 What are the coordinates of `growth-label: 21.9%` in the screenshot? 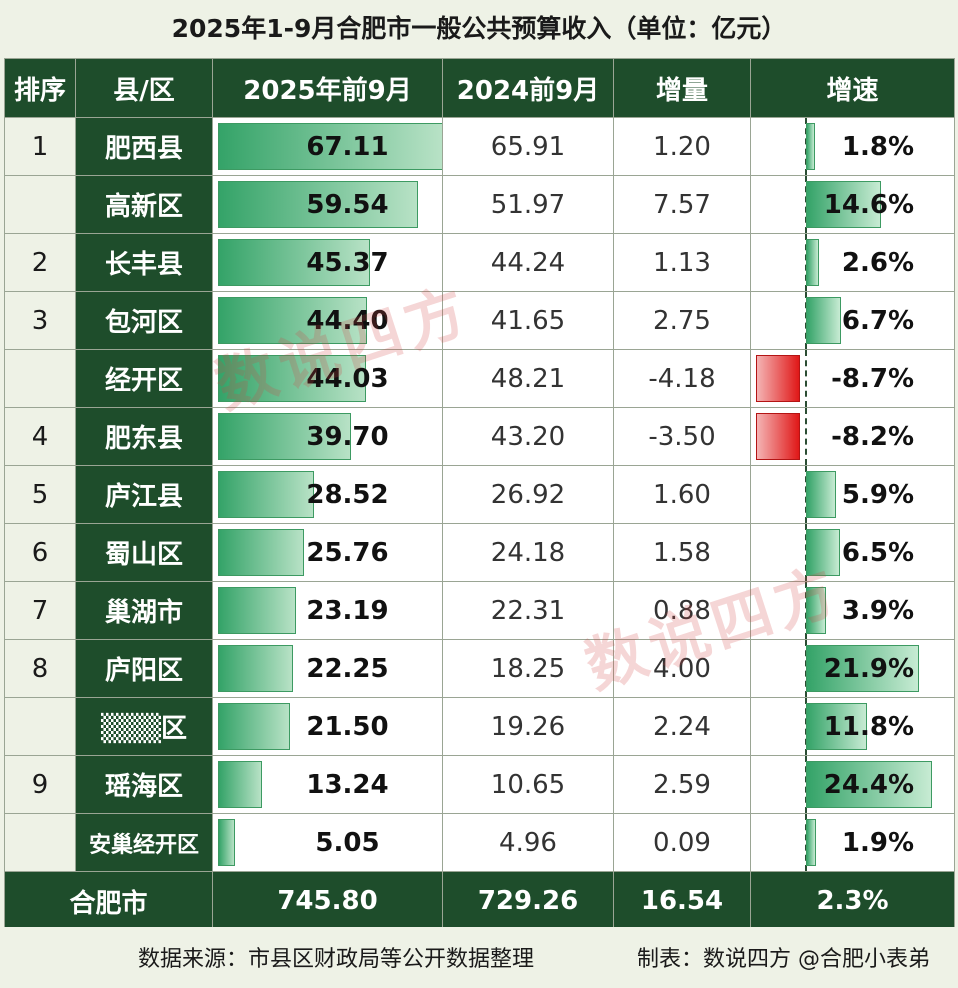 It's located at (869, 668).